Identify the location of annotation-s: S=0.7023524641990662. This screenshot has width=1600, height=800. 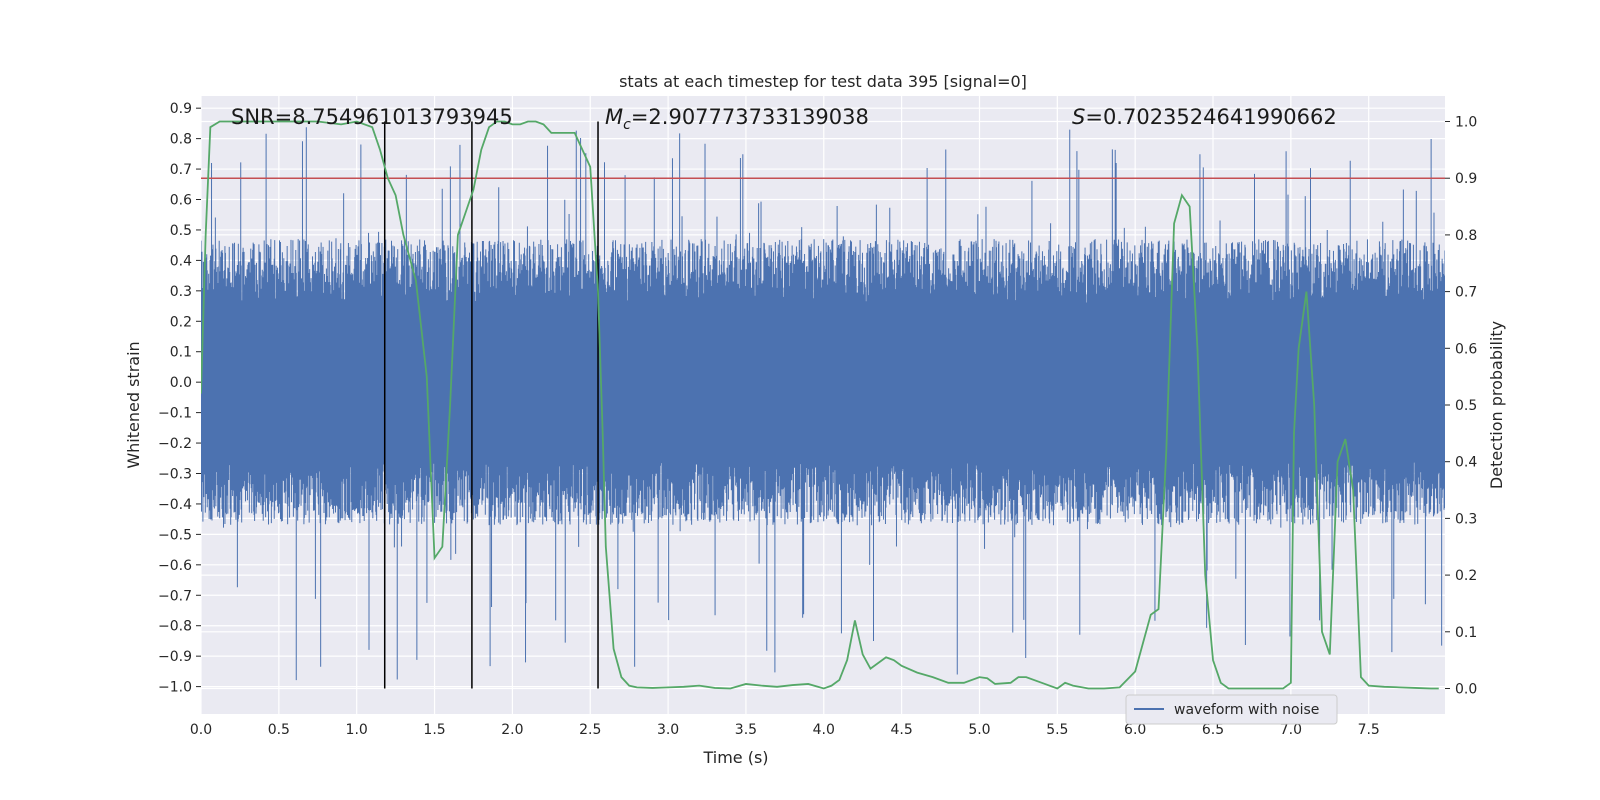
(1204, 117).